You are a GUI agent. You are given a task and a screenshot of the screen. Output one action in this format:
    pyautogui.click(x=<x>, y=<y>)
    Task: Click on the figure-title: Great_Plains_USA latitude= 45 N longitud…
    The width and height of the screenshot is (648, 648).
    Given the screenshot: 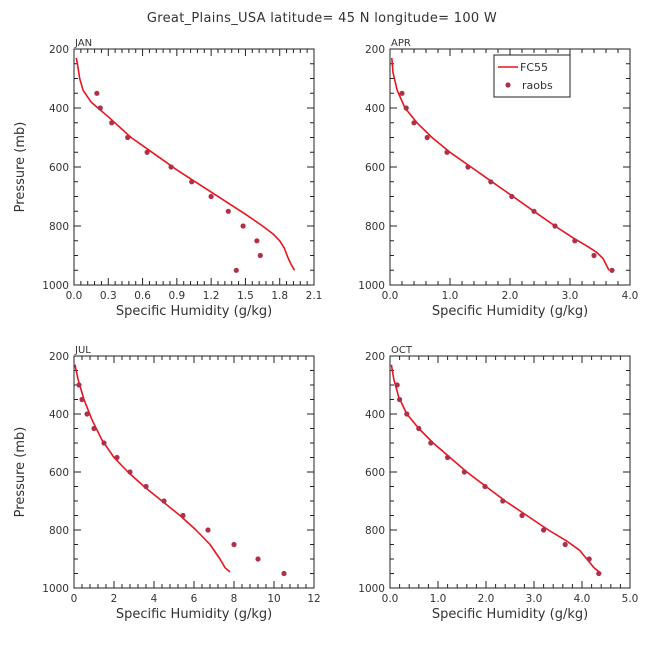 What is the action you would take?
    pyautogui.click(x=322, y=18)
    